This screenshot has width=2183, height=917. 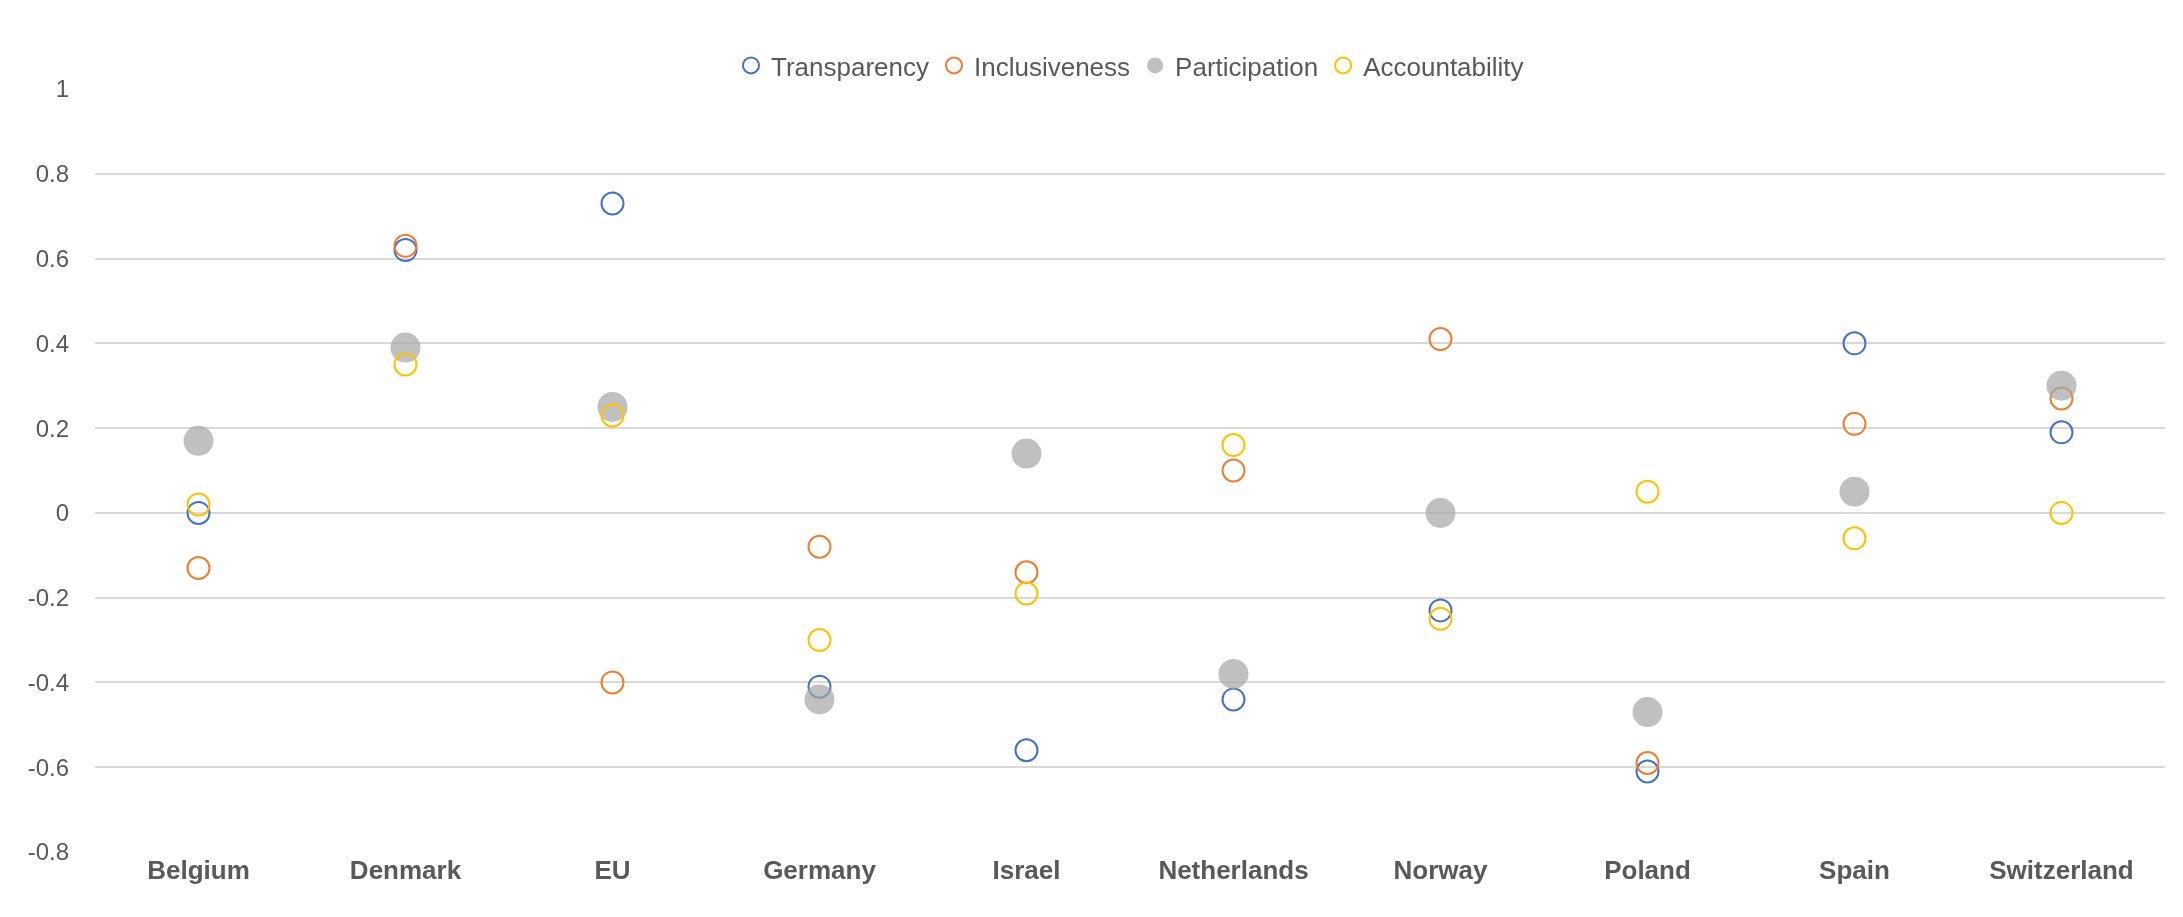 I want to click on x-tick-label: Switzerland, so click(x=2061, y=870).